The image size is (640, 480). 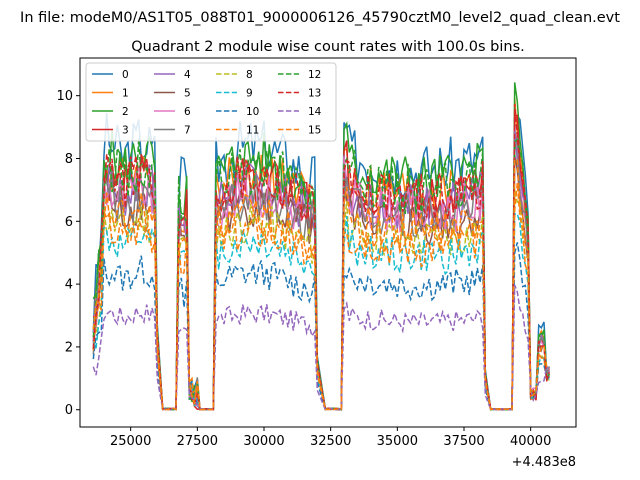 I want to click on y-tick-label: 10, so click(x=64, y=96).